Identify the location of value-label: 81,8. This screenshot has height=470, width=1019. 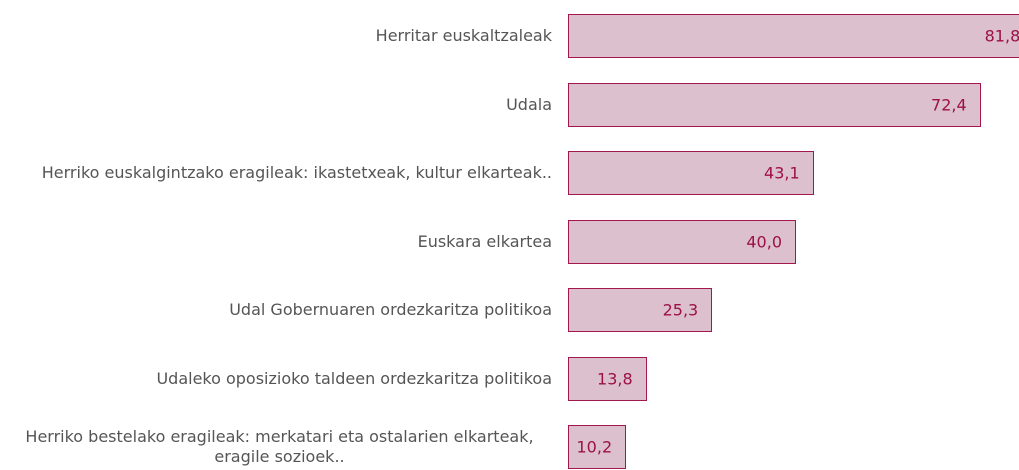
(1001, 36).